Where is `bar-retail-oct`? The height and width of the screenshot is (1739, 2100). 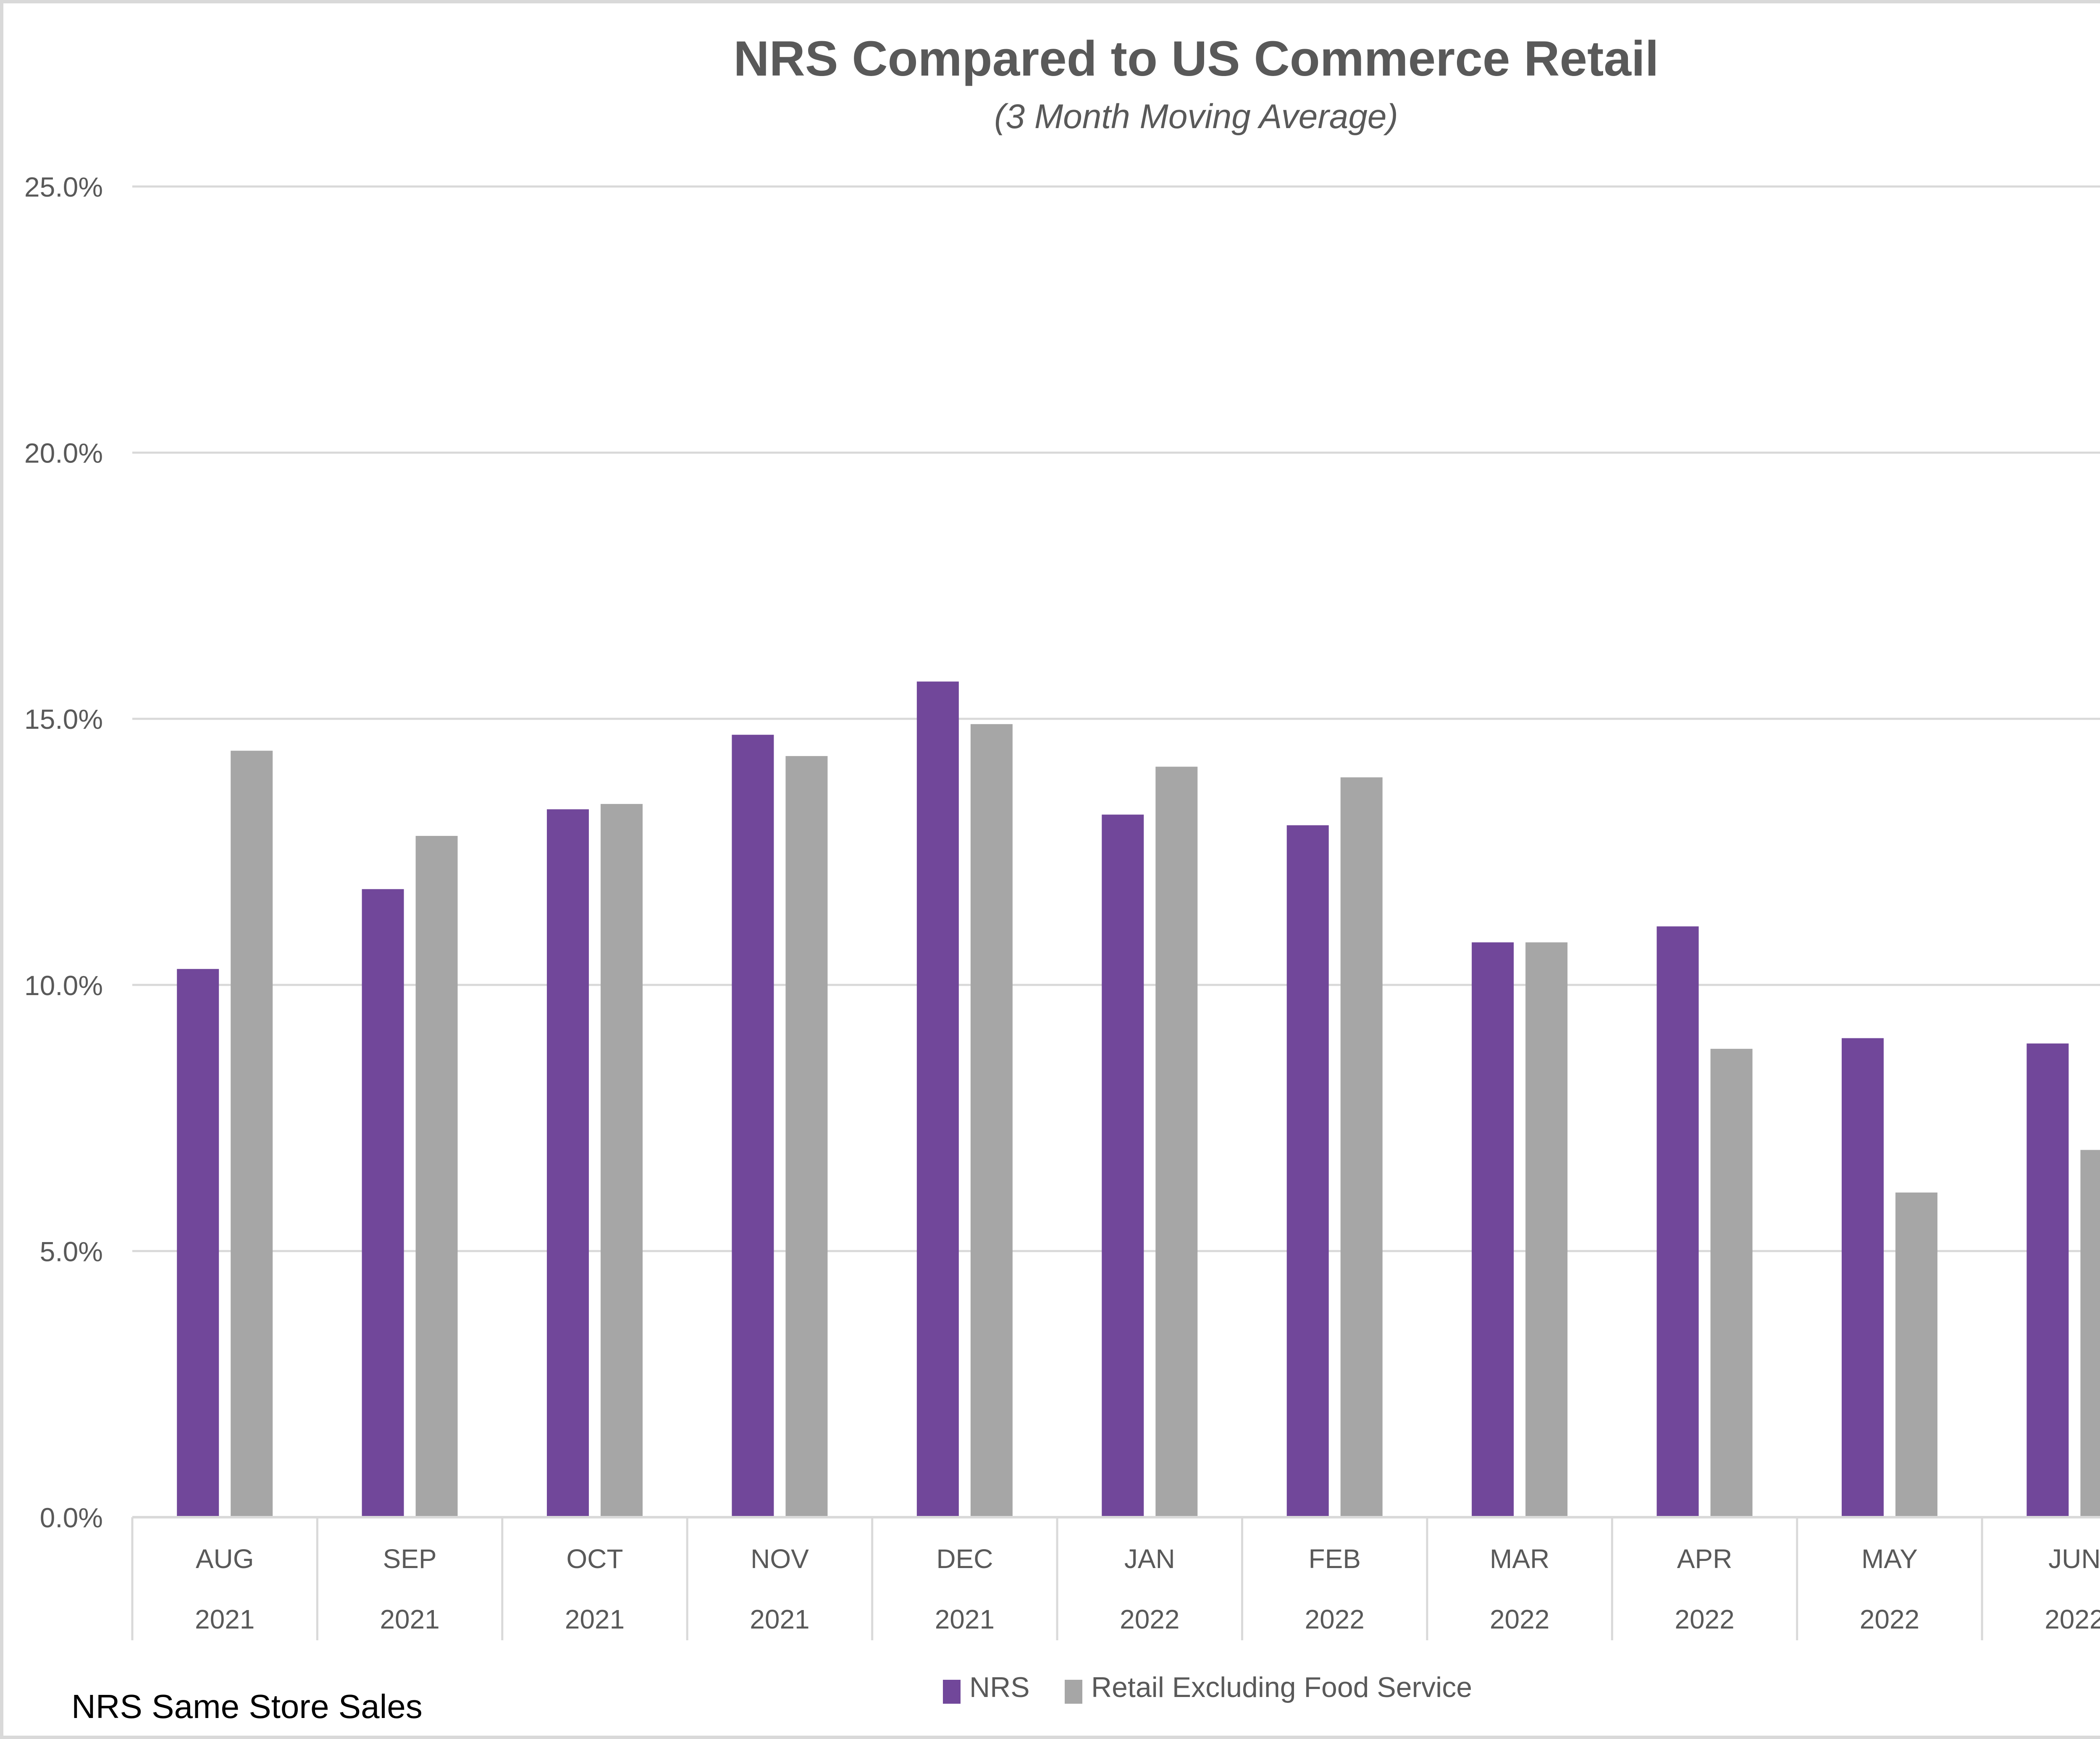 bar-retail-oct is located at coordinates (622, 1160).